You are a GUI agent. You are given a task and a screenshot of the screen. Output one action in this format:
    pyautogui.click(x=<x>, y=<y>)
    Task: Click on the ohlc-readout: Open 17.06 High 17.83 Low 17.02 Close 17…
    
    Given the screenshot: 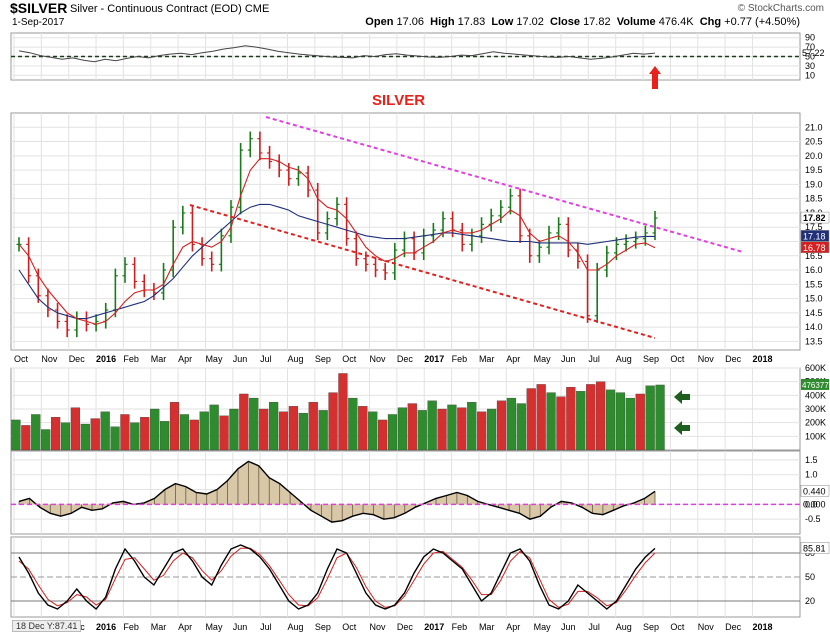 What is the action you would take?
    pyautogui.click(x=582, y=22)
    